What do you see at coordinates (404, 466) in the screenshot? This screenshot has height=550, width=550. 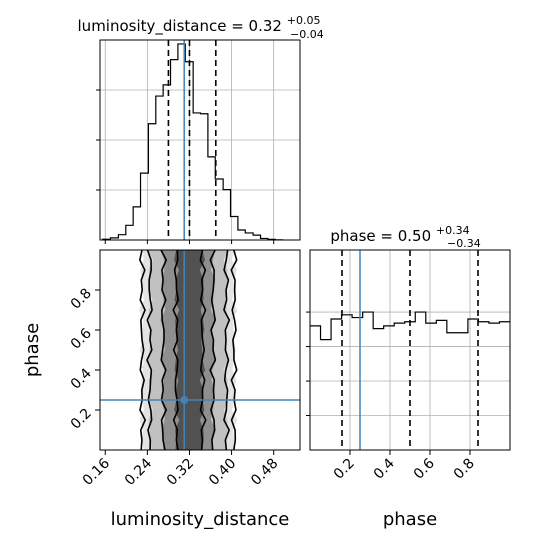 I see `hist2-x-ticks: 0.2 0.4 0.6 0.8` at bounding box center [404, 466].